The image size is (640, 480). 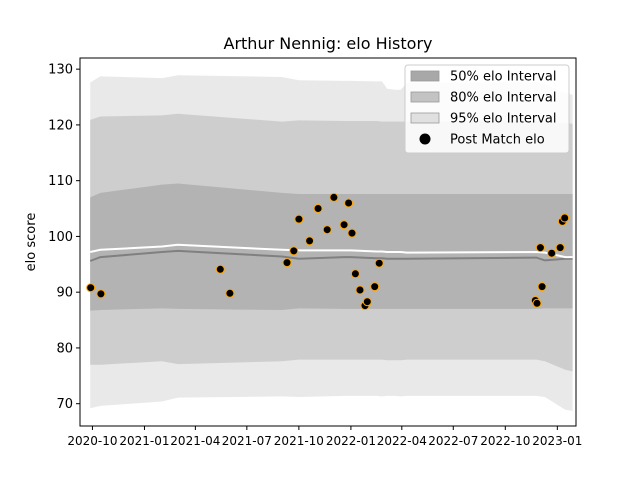 I want to click on y-tick-label: 80, so click(x=64, y=348).